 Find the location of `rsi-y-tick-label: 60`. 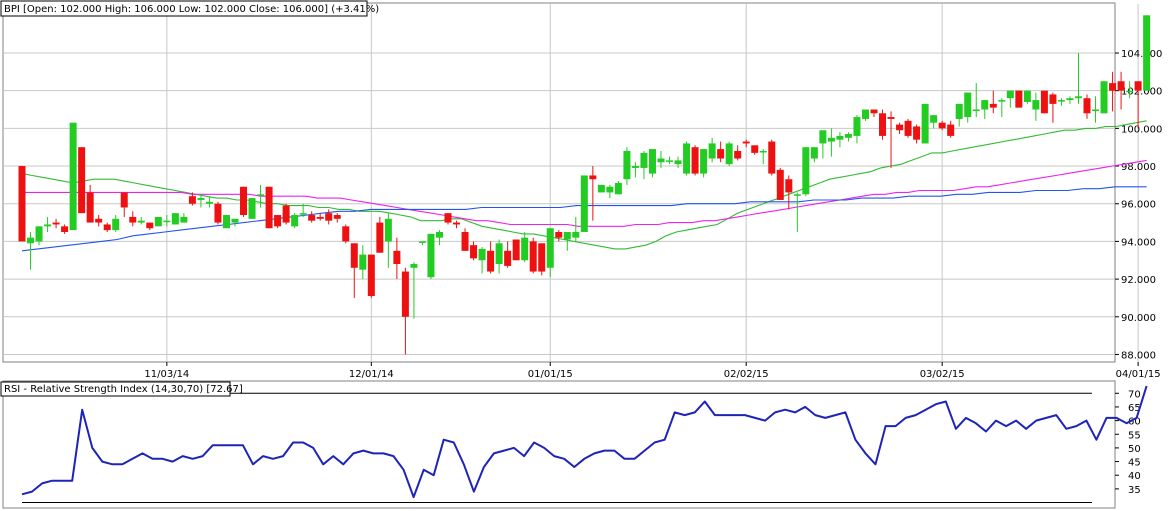

rsi-y-tick-label: 60 is located at coordinates (1134, 422).